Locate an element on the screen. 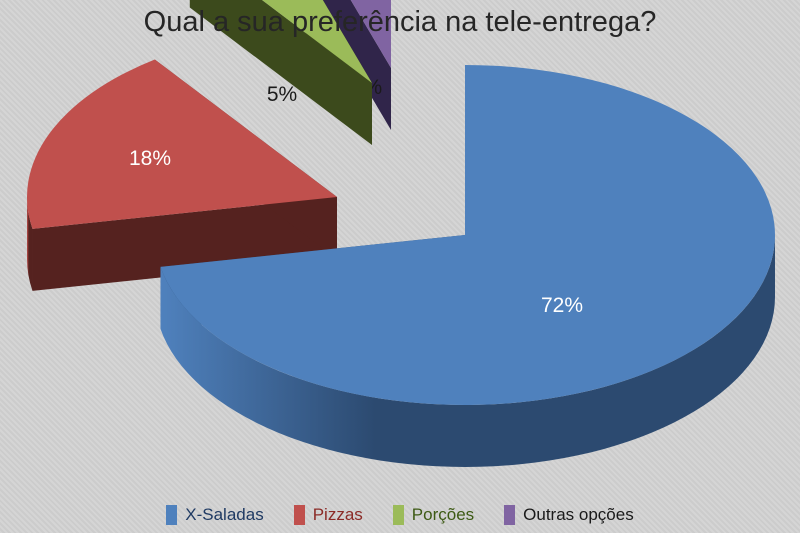 The image size is (800, 533). legend-item: Outras opções is located at coordinates (569, 515).